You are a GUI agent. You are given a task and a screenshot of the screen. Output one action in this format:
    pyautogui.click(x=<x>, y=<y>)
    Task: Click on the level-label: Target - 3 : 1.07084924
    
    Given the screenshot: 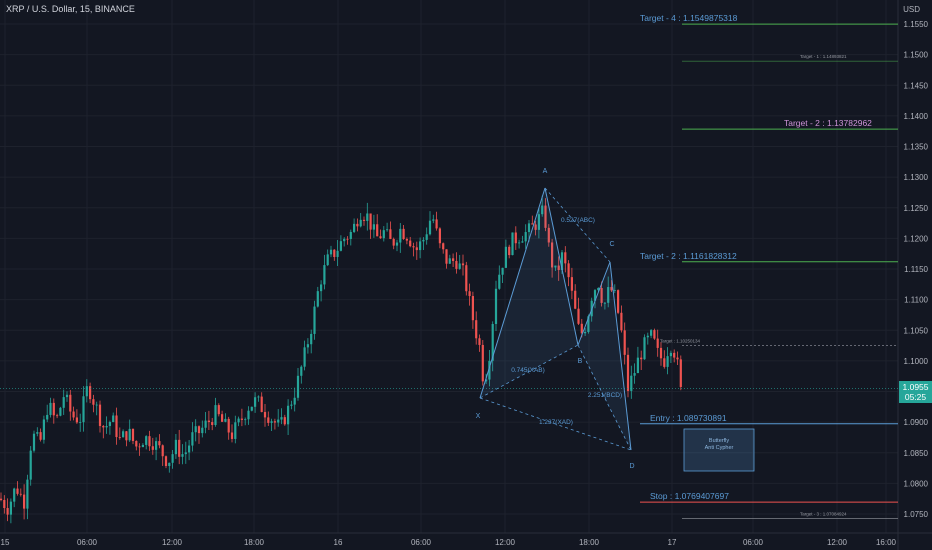 What is the action you would take?
    pyautogui.click(x=823, y=513)
    